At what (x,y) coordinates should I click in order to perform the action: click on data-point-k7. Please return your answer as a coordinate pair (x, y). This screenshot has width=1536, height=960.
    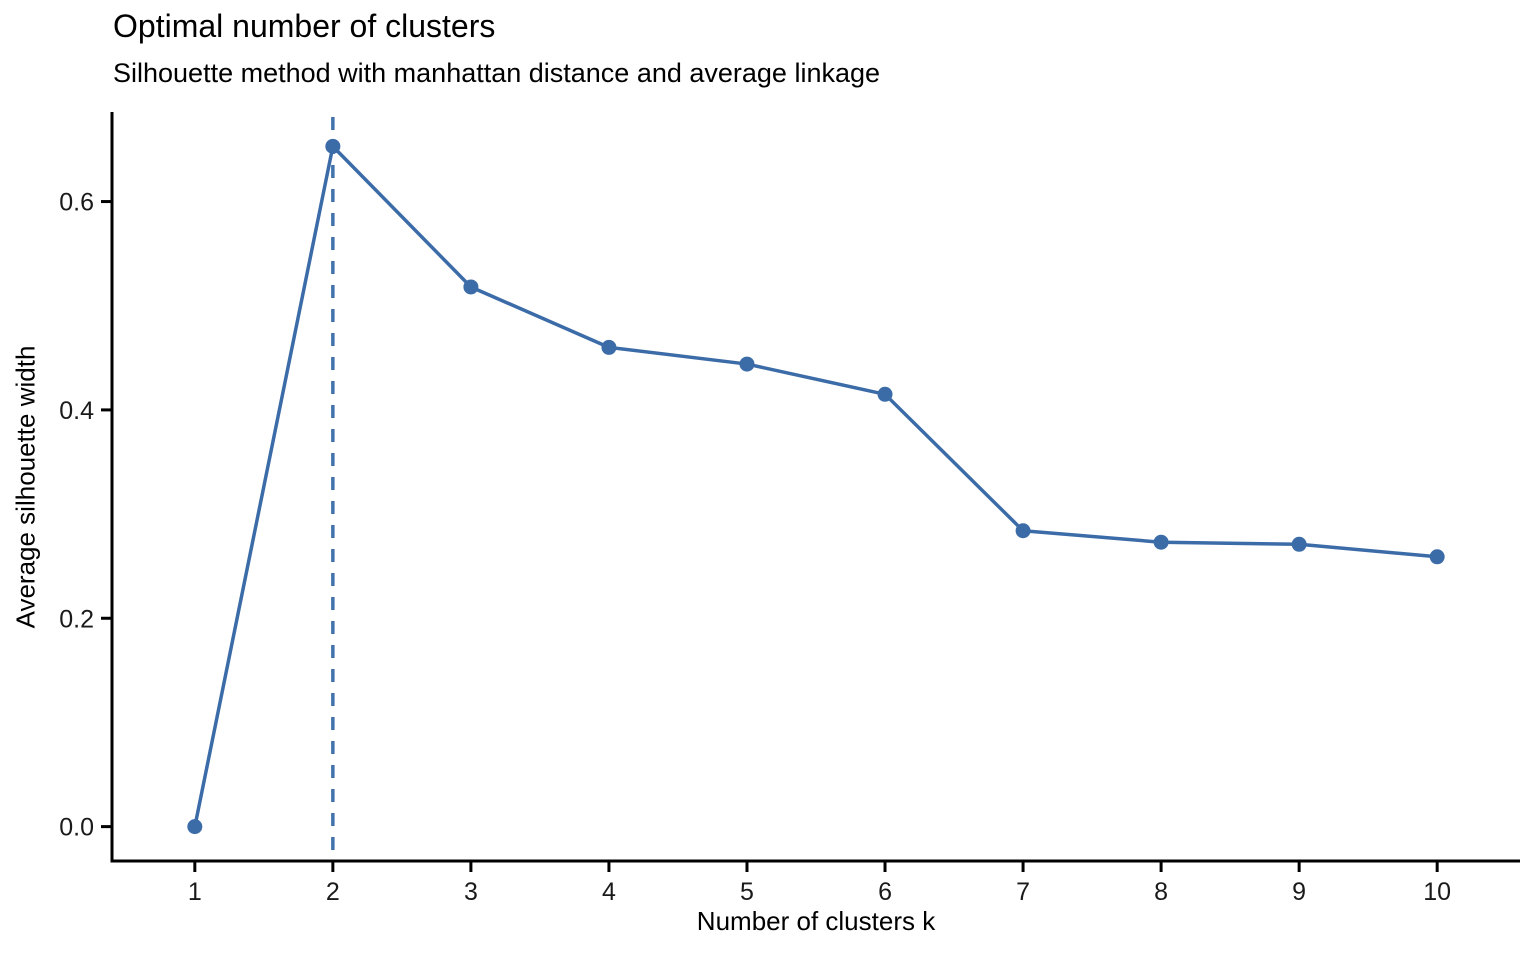
    Looking at the image, I should click on (1023, 531).